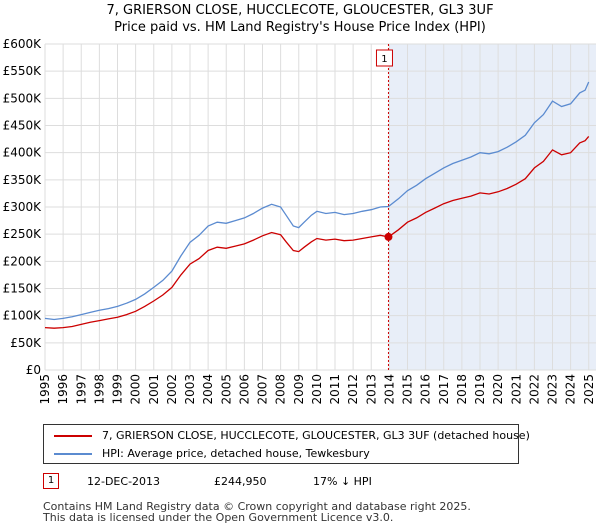 This screenshot has width=600, height=530. I want to click on x-tick-label: 1998, so click(99, 389).